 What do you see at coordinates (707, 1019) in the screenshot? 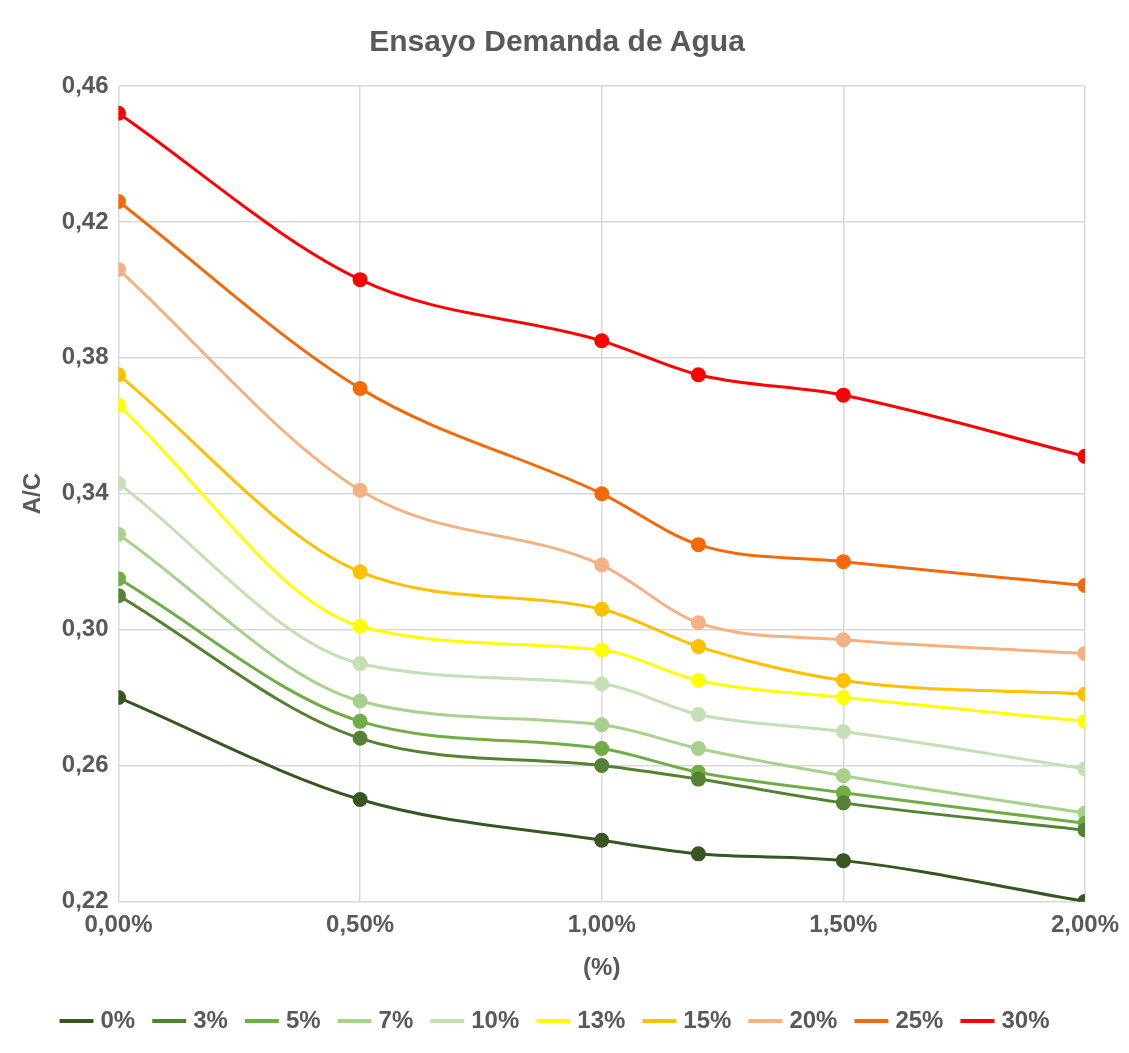
I see `legend-label: 15%` at bounding box center [707, 1019].